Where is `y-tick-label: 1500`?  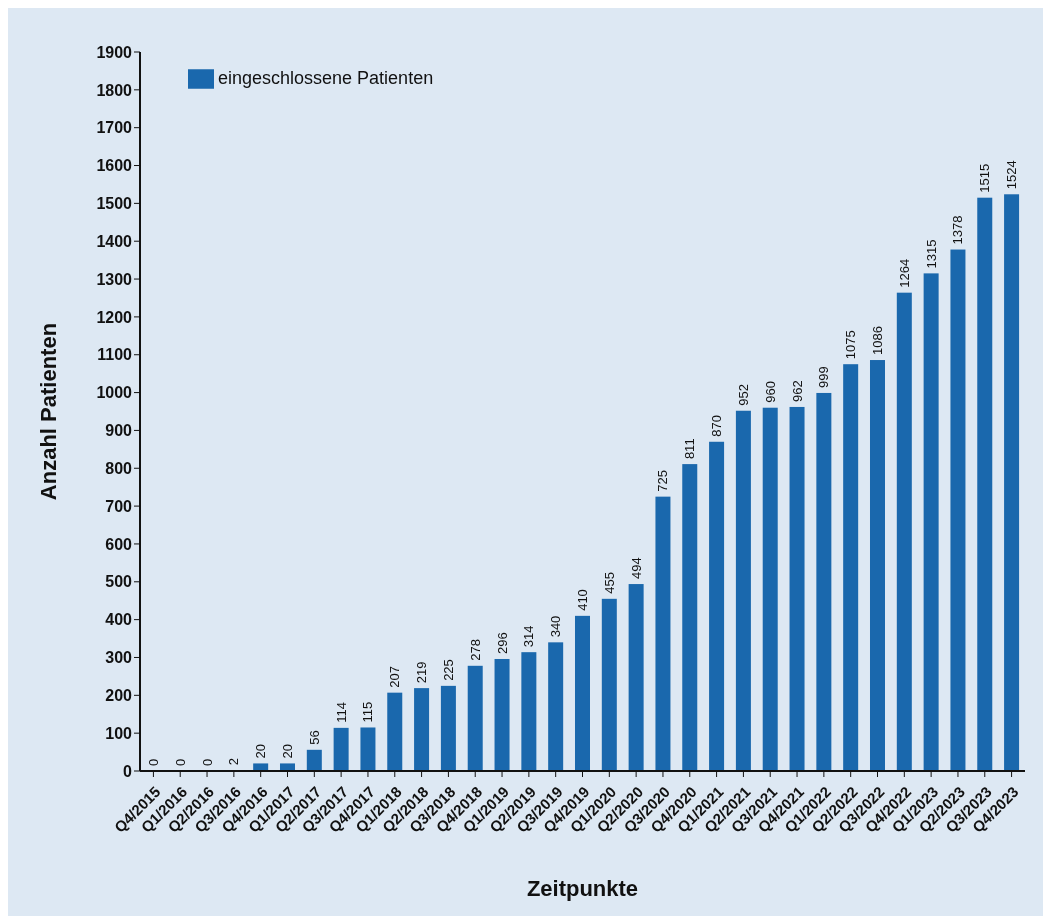
y-tick-label: 1500 is located at coordinates (114, 204).